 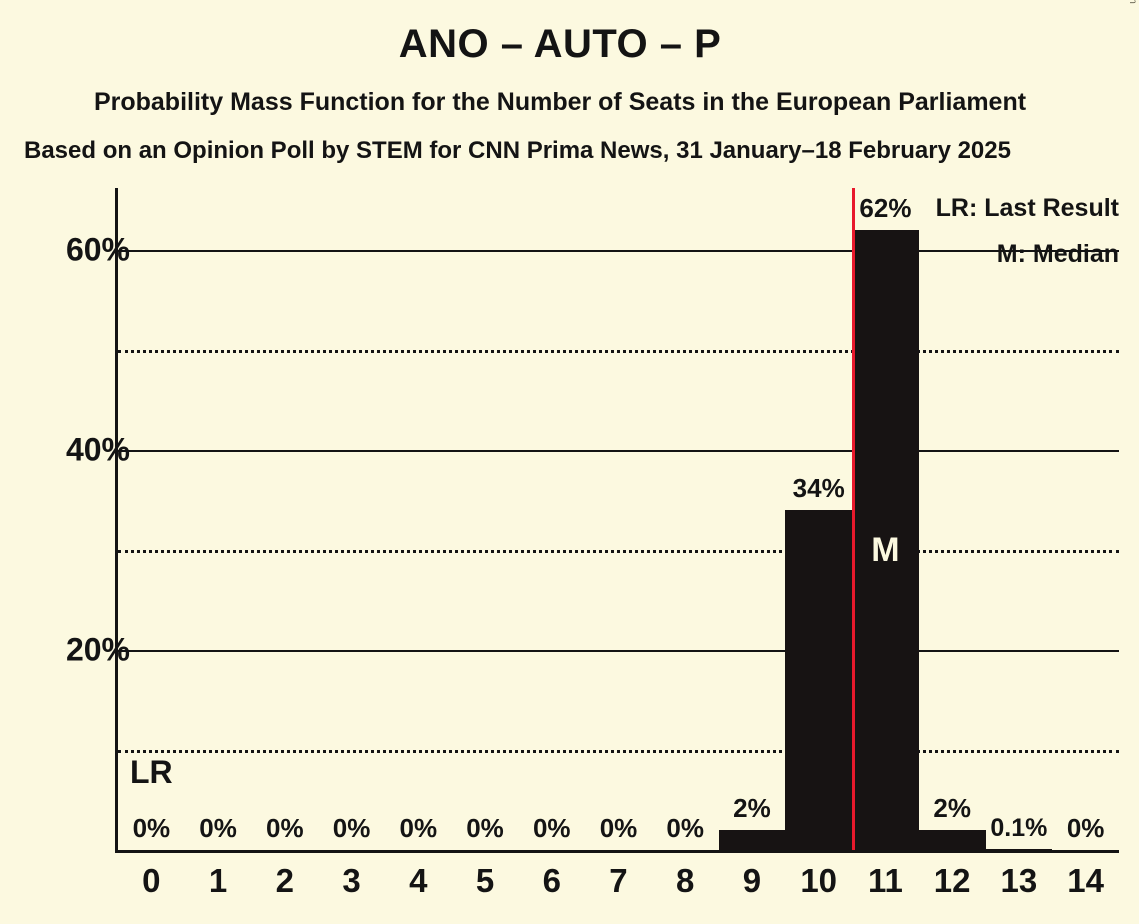 What do you see at coordinates (685, 519) in the screenshot?
I see `bar-group-seat-8: 0%` at bounding box center [685, 519].